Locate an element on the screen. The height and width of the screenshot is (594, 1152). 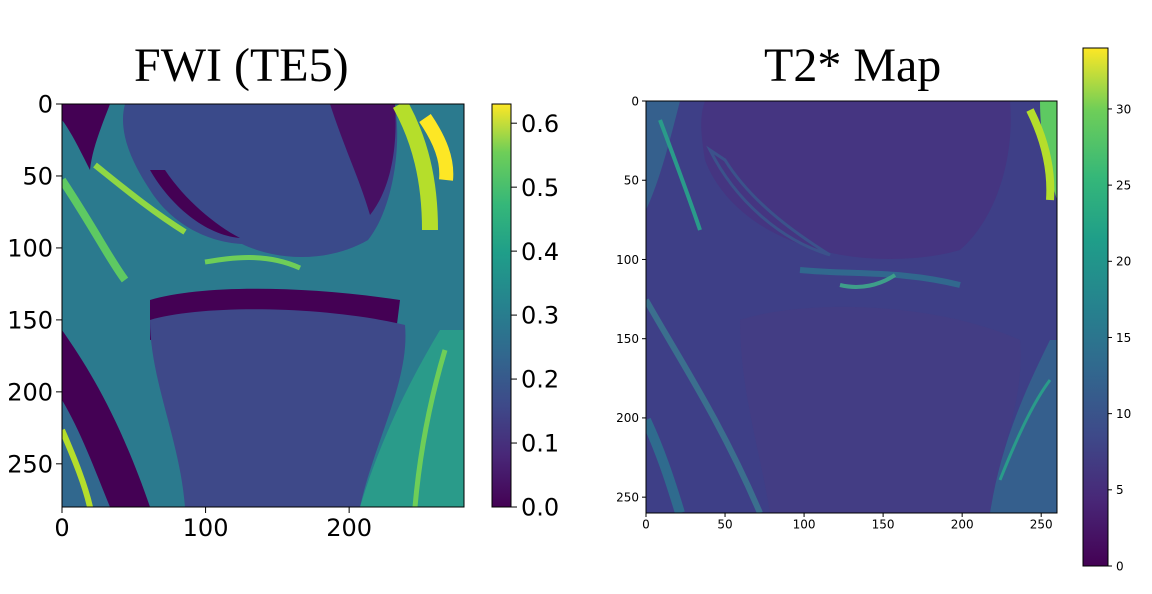
fwi-panel-title: FWI (TE5) is located at coordinates (241, 65).